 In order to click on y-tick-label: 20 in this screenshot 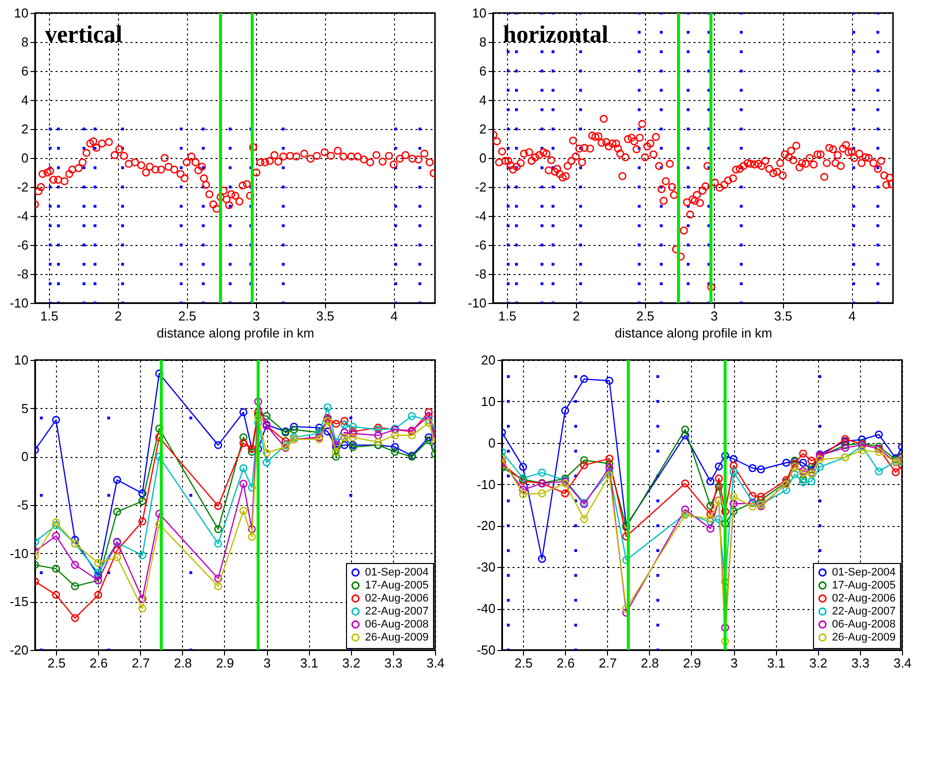, I will do `click(488, 360)`.